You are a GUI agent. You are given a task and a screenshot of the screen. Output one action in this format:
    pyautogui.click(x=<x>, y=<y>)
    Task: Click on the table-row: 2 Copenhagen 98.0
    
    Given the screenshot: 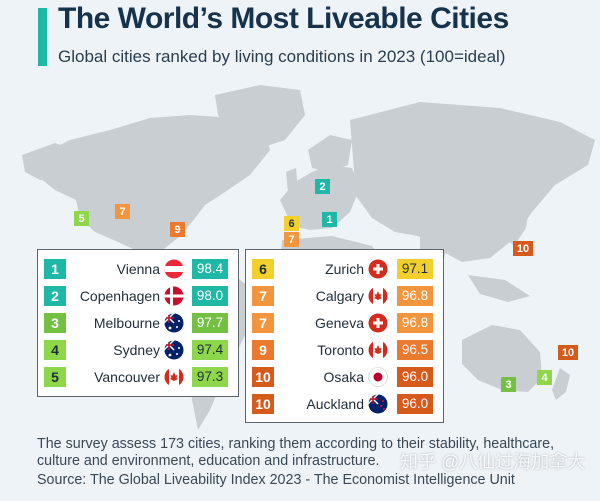 What is the action you would take?
    pyautogui.click(x=138, y=296)
    